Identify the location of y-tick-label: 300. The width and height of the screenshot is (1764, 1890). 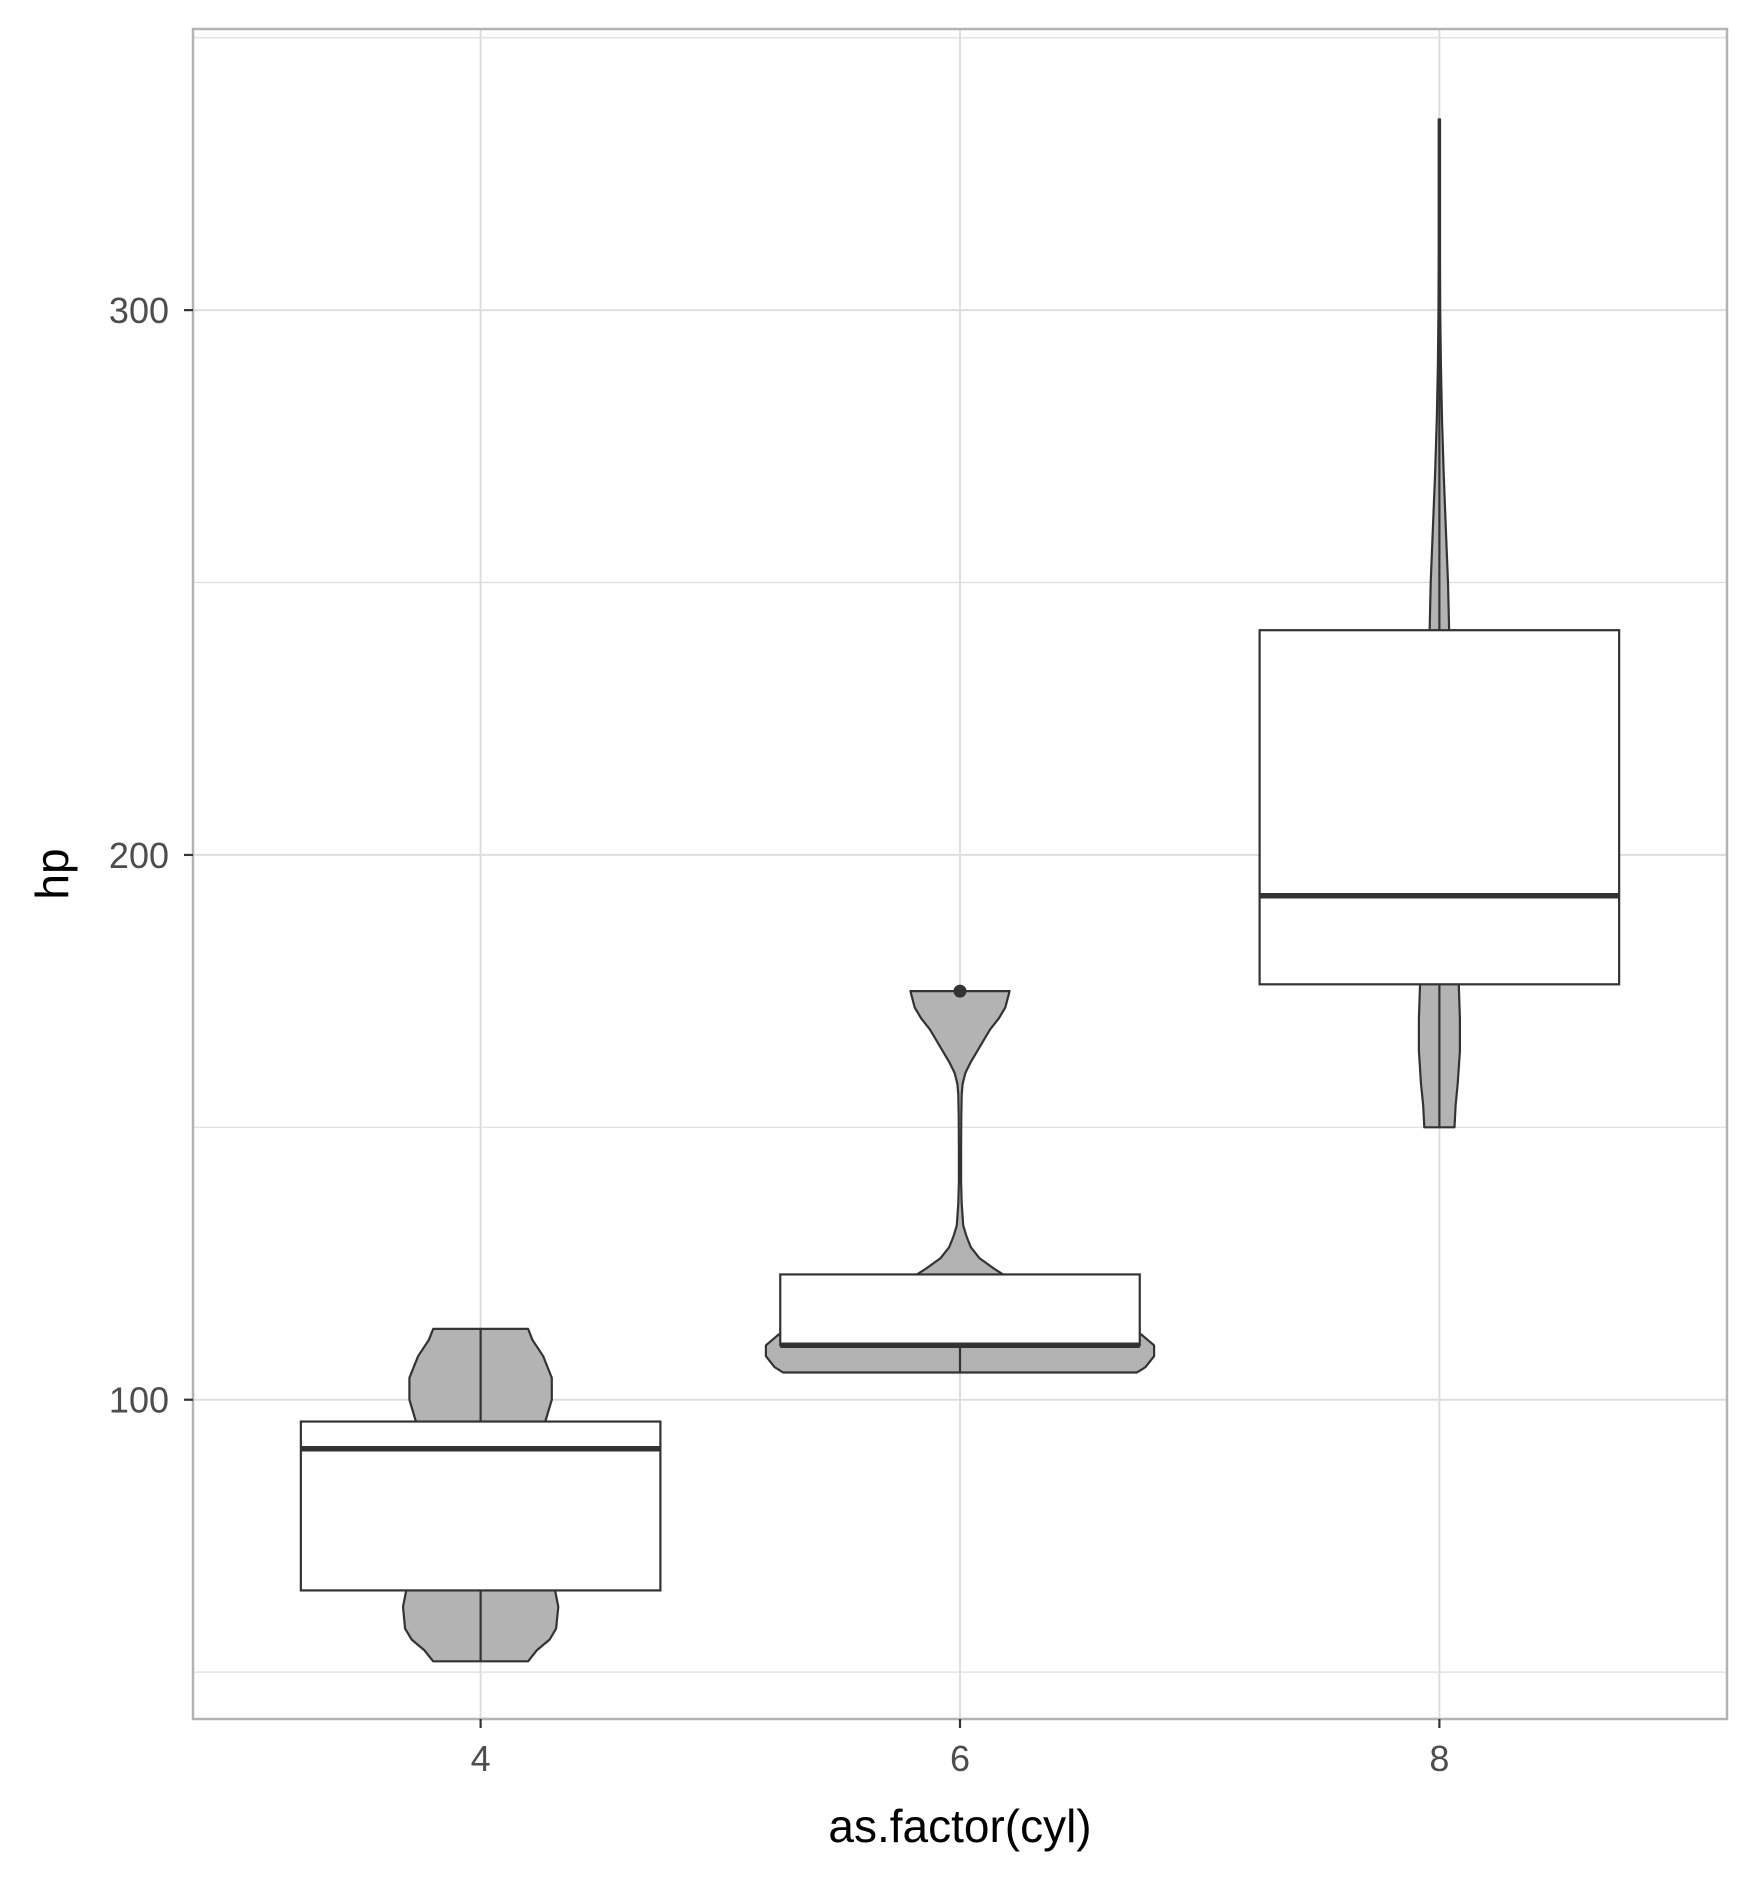
(139, 310).